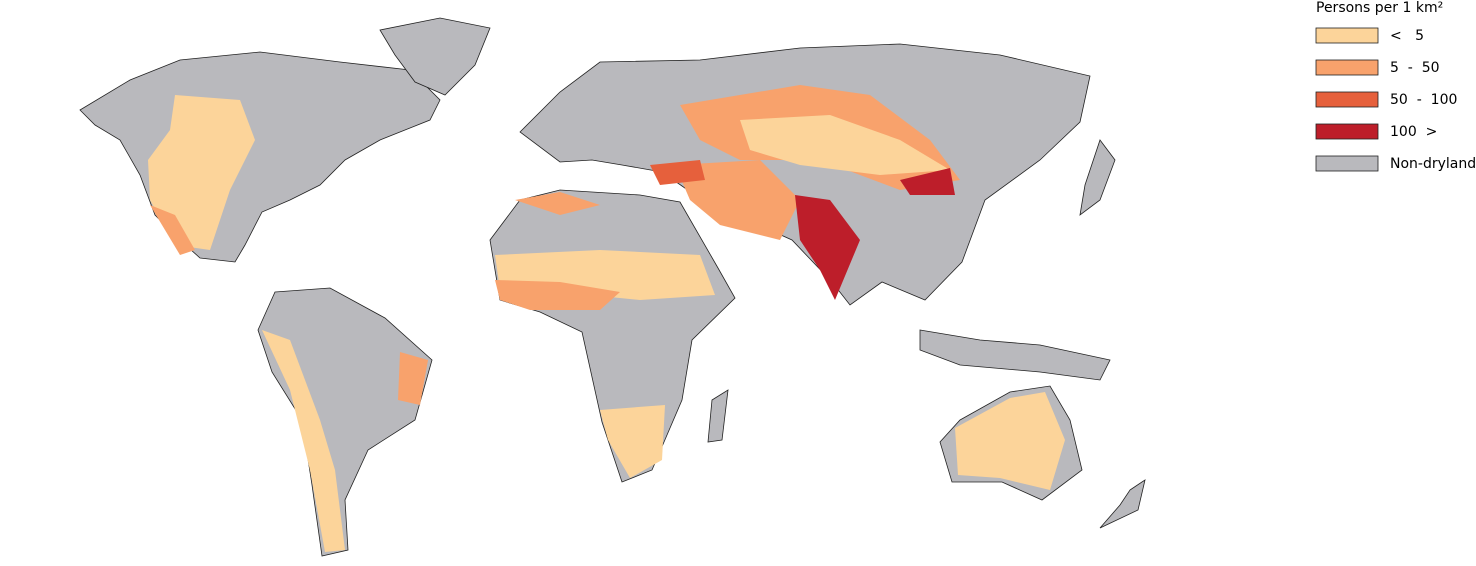 Image resolution: width=1476 pixels, height=566 pixels. I want to click on madagascar, so click(718, 416).